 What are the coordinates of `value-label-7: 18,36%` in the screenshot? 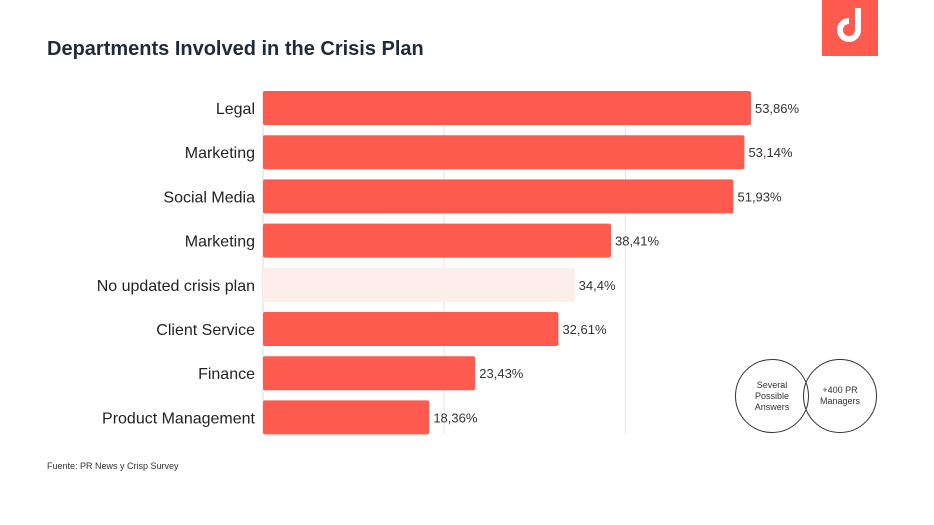 It's located at (455, 417).